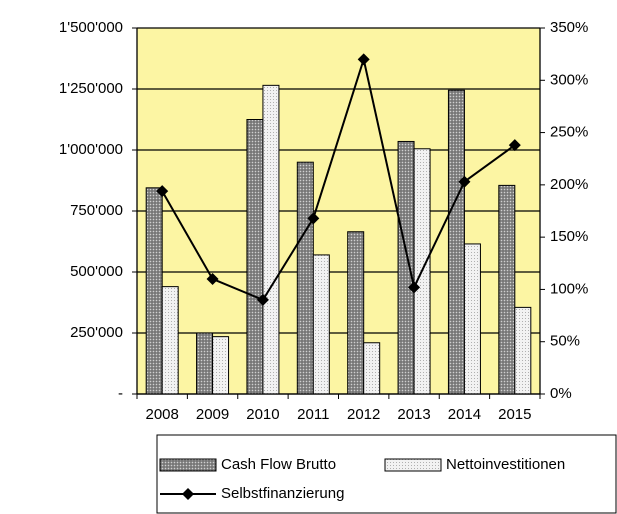  What do you see at coordinates (569, 27) in the screenshot?
I see `y2-tick-label: 350%` at bounding box center [569, 27].